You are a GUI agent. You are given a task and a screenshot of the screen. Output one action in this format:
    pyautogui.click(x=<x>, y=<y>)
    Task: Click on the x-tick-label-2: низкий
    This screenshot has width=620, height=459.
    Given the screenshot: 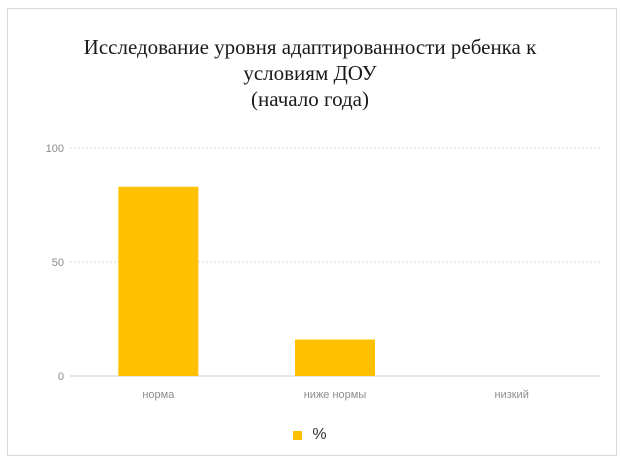 What is the action you would take?
    pyautogui.click(x=511, y=395)
    